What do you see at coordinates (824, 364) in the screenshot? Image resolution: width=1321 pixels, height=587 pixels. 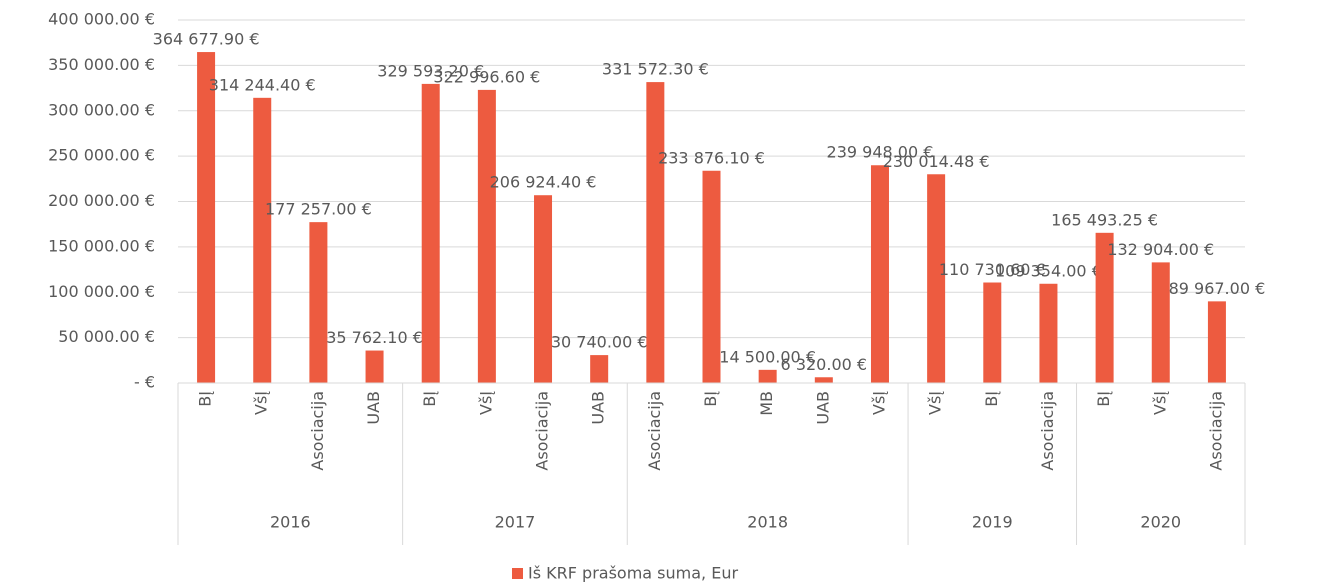 I see `data-label: 6 320.00 €` at bounding box center [824, 364].